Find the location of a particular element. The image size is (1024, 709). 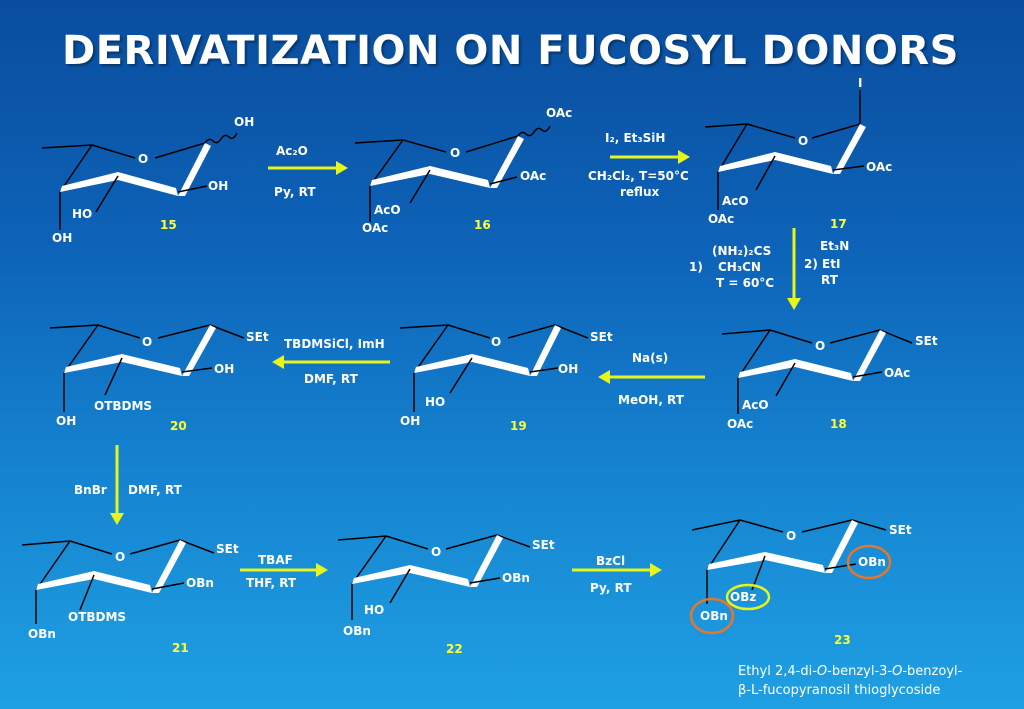

compound-number-18: 18 is located at coordinates (838, 424).